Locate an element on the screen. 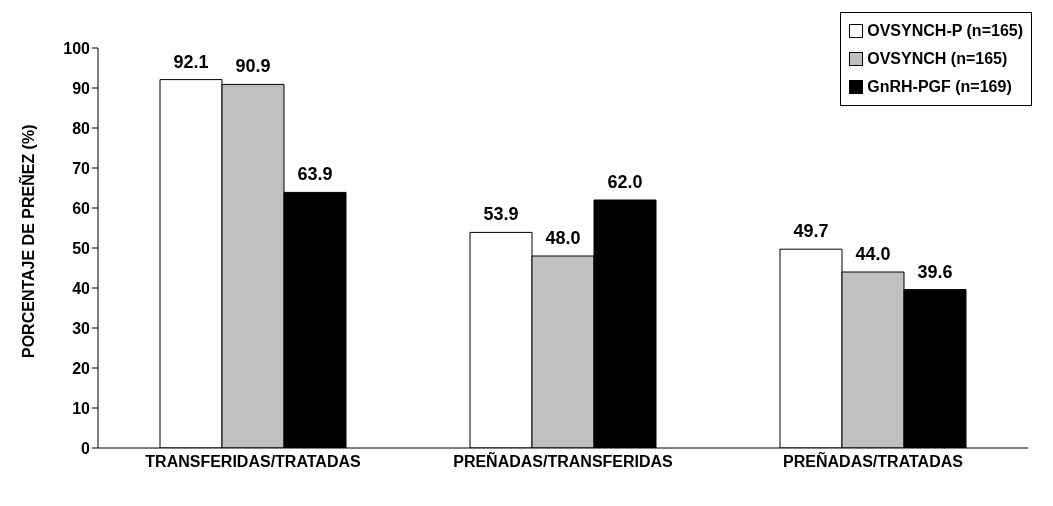 The width and height of the screenshot is (1053, 506). data-label: 90.9 is located at coordinates (253, 66).